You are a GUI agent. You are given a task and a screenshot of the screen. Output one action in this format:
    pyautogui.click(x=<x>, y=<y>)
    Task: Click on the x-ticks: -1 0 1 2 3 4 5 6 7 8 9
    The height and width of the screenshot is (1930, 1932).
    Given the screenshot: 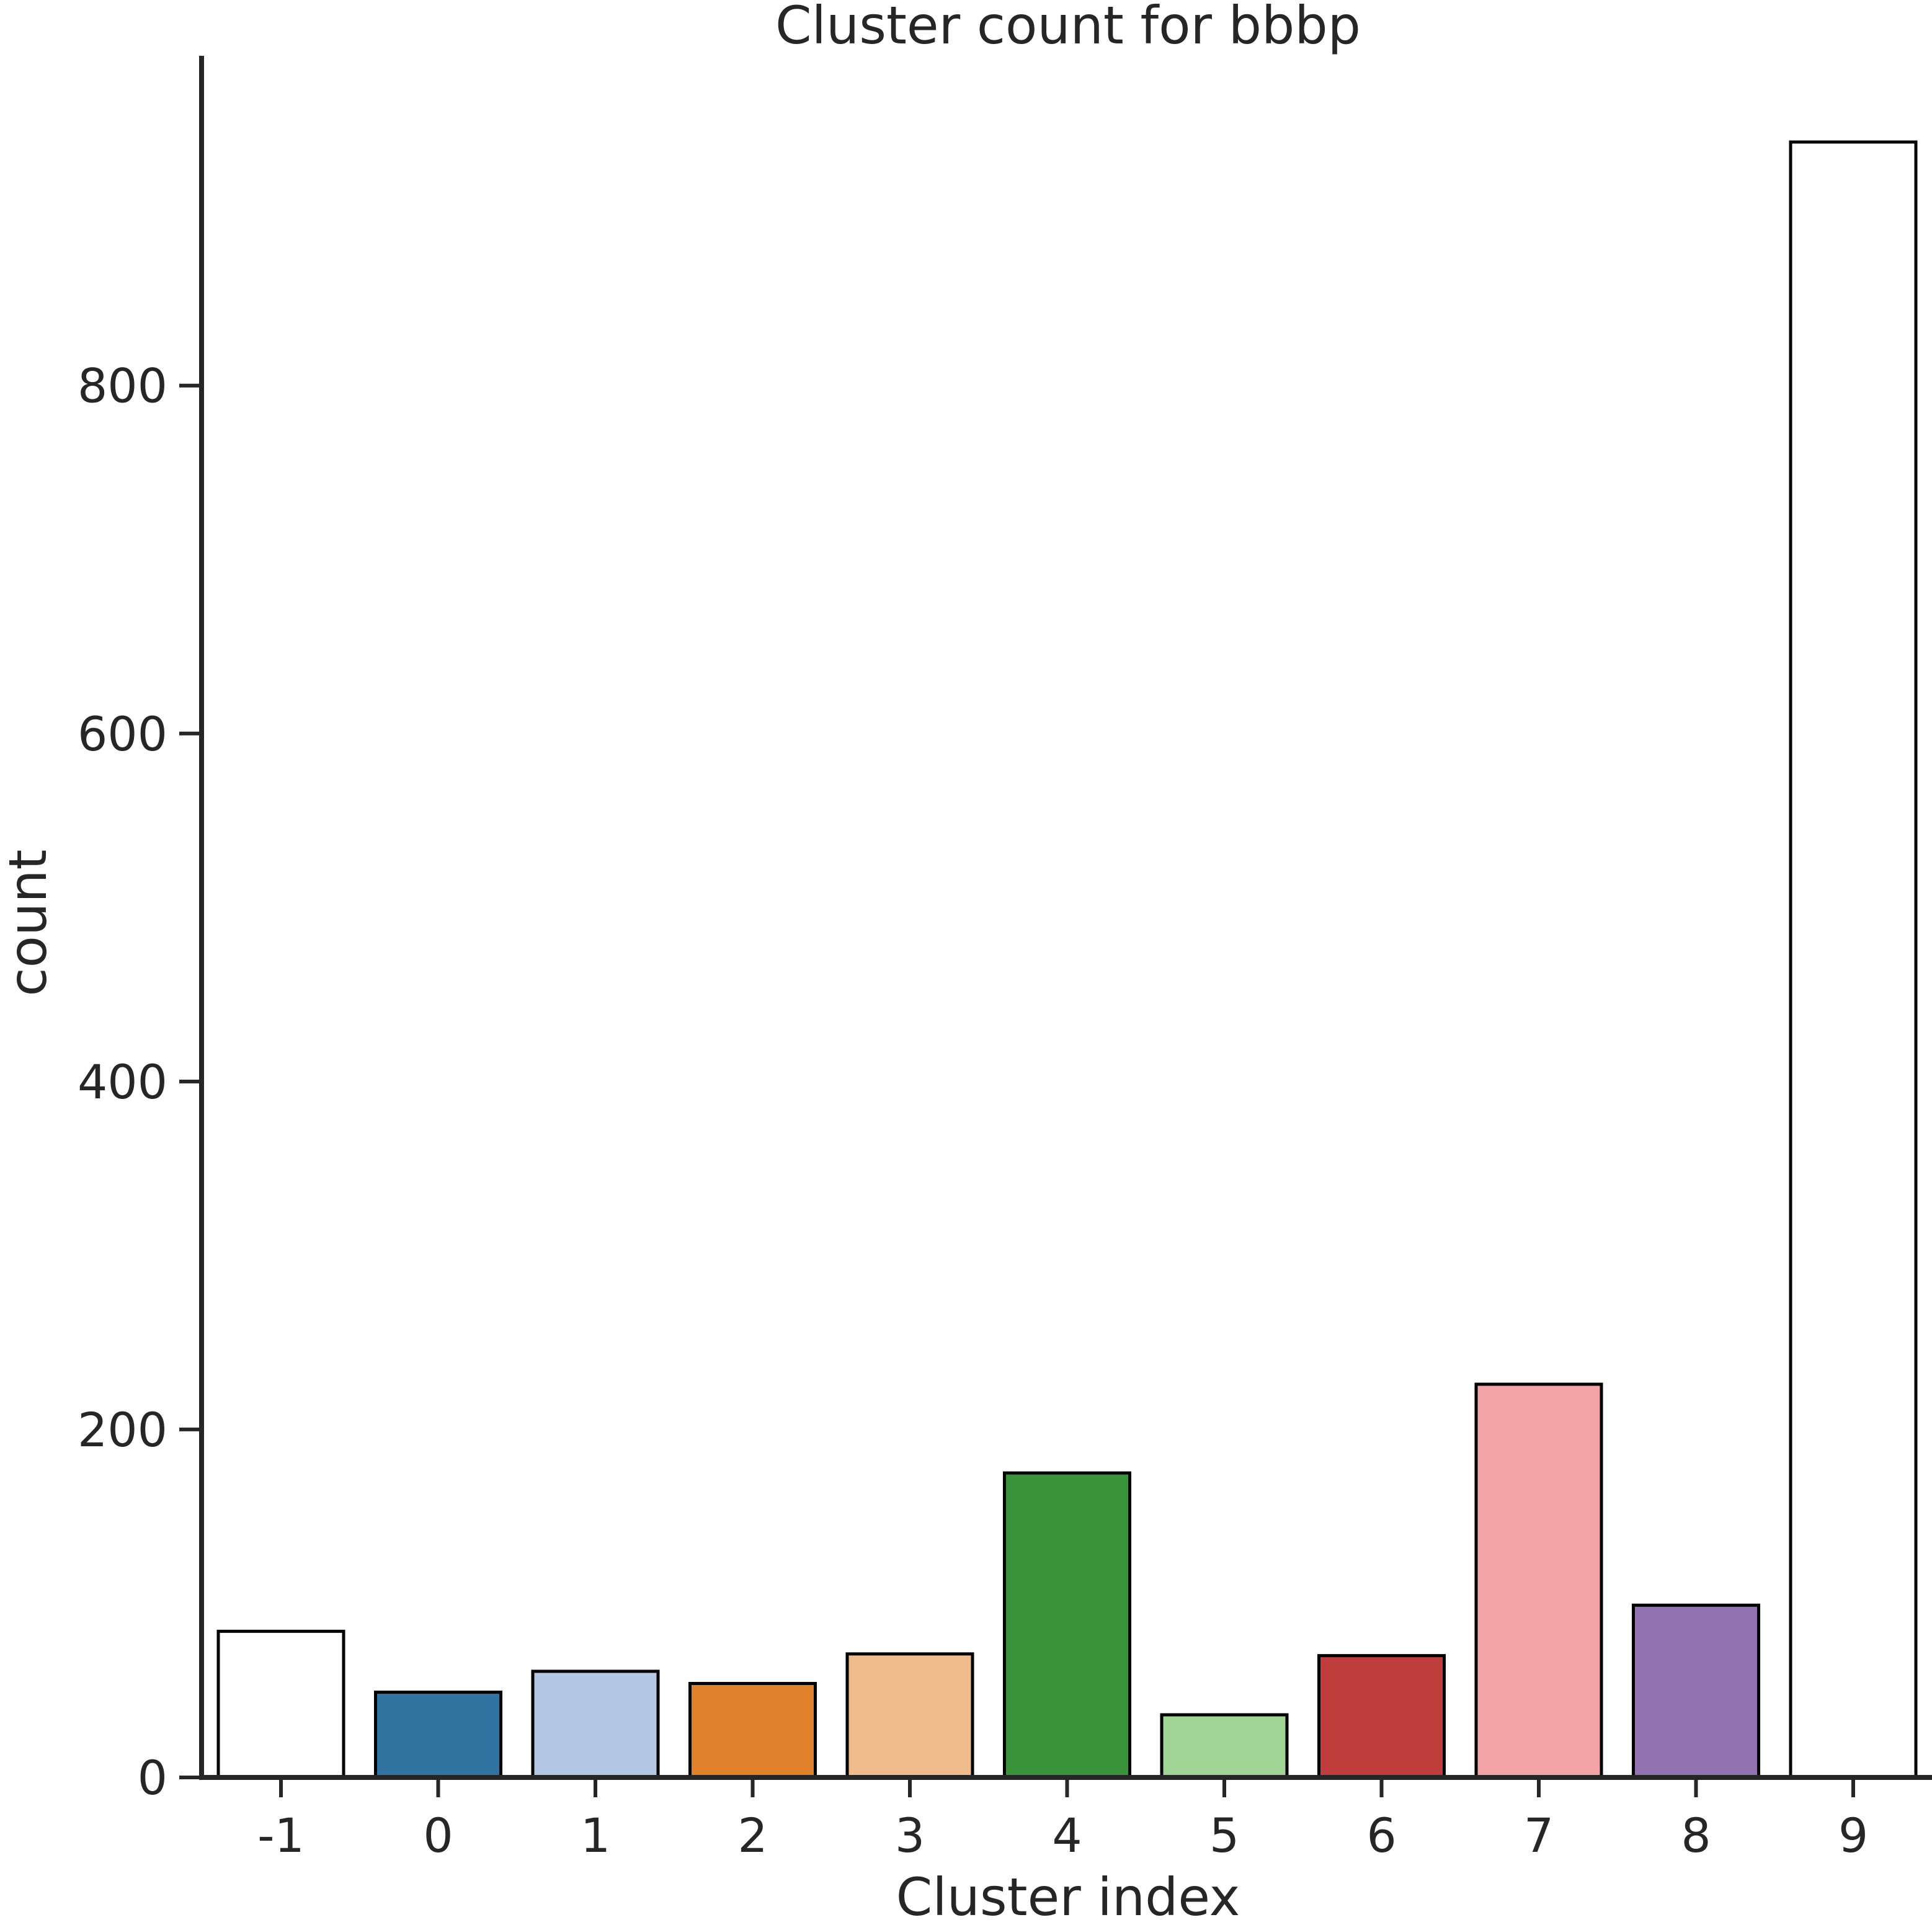 What is the action you would take?
    pyautogui.click(x=1062, y=1820)
    